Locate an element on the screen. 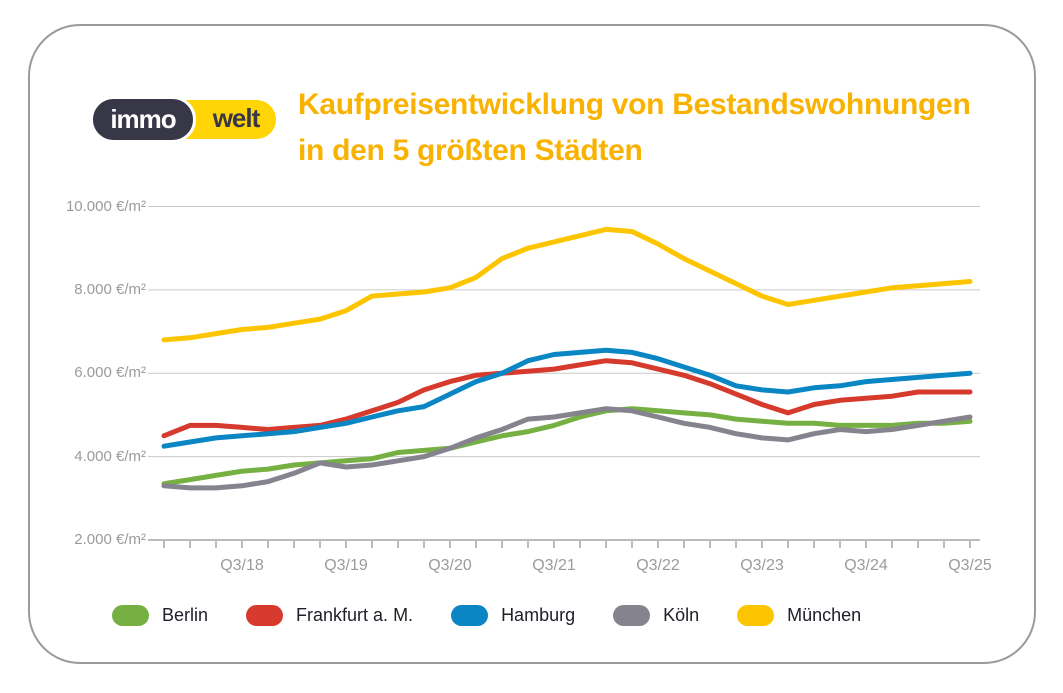 Image resolution: width=1063 pixels, height=693 pixels. y-axis-label: 10.000 €/m² is located at coordinates (105, 206).